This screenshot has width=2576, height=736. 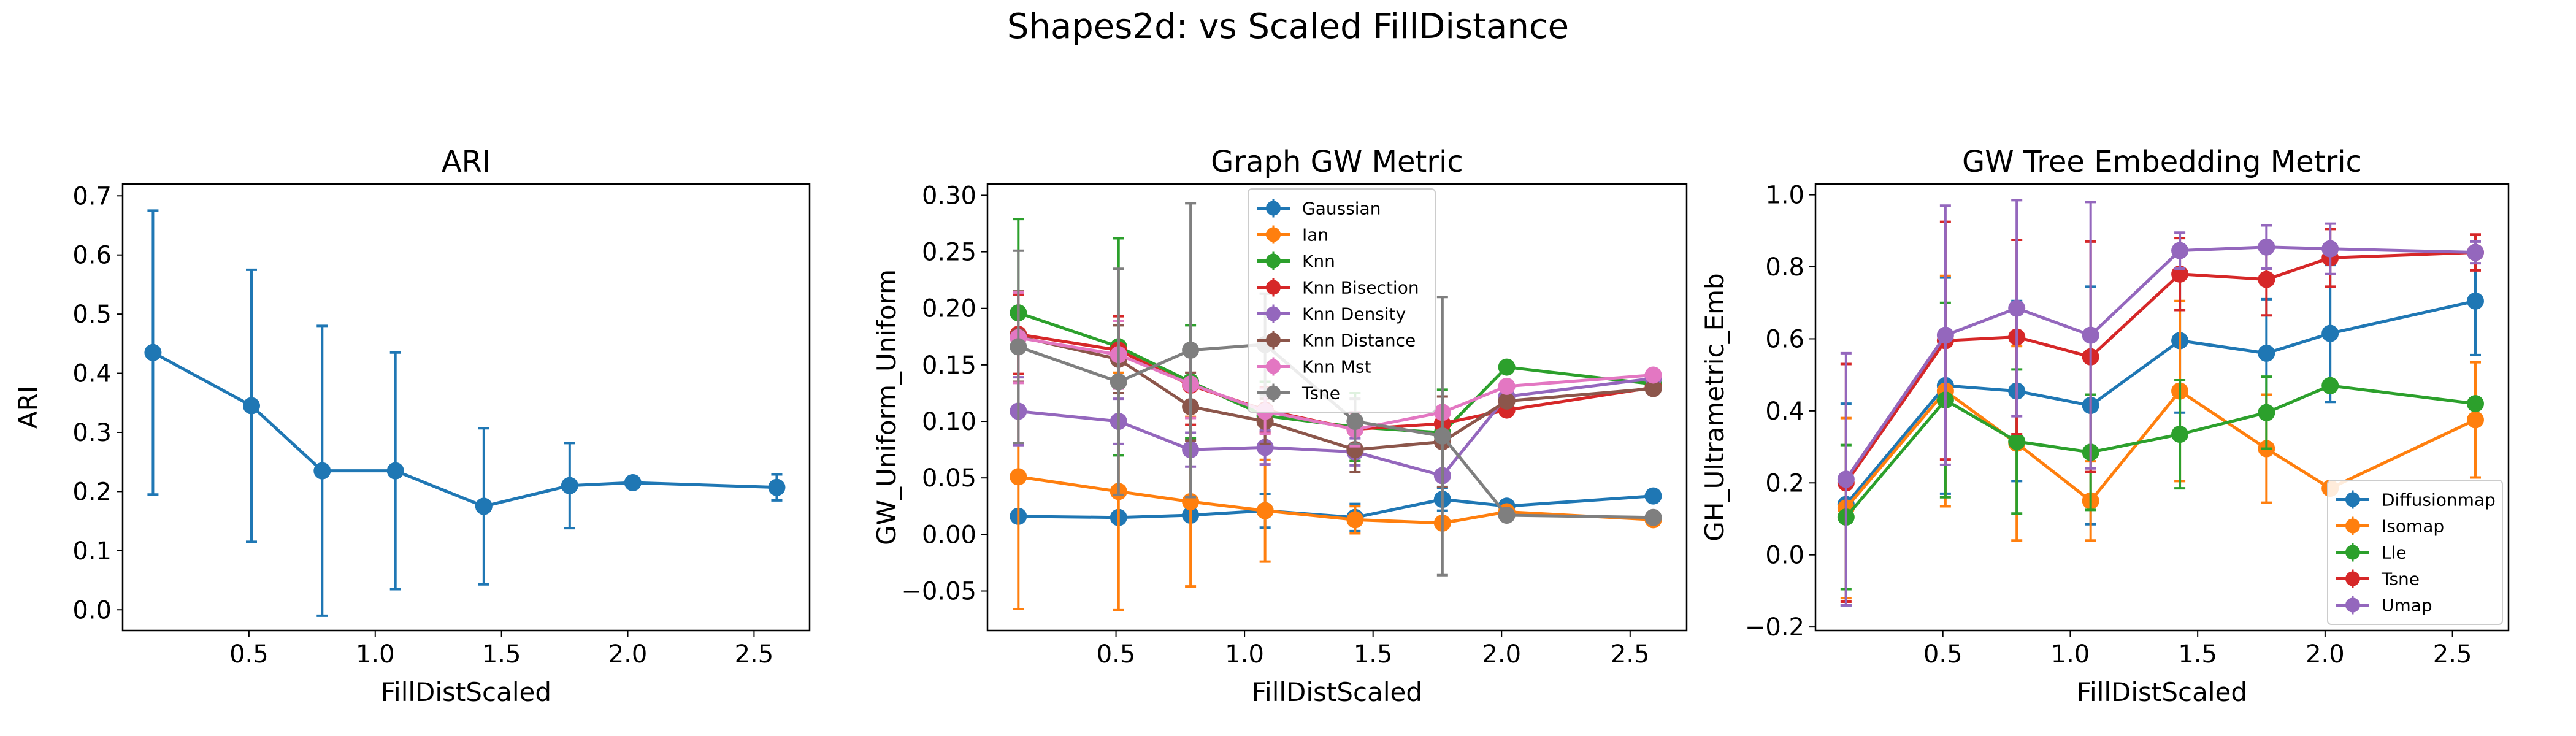 I want to click on legend-item-isomap: Isomap, so click(x=2390, y=526).